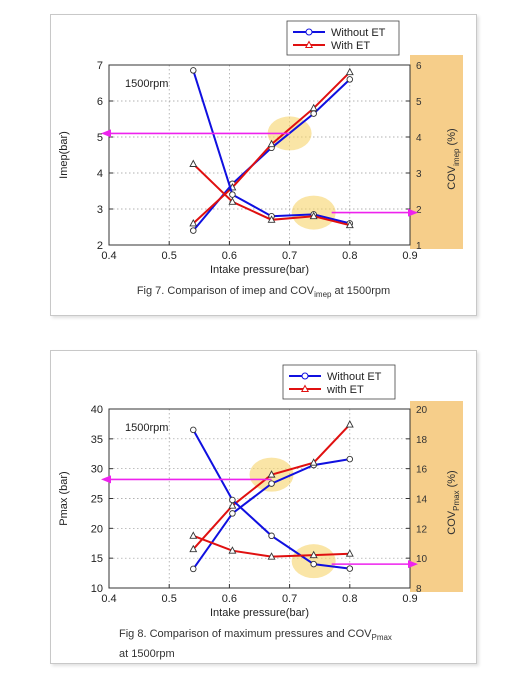  Describe the element at coordinates (452, 522) in the screenshot. I see `fig8-y2-axis-label-main: COV` at that location.